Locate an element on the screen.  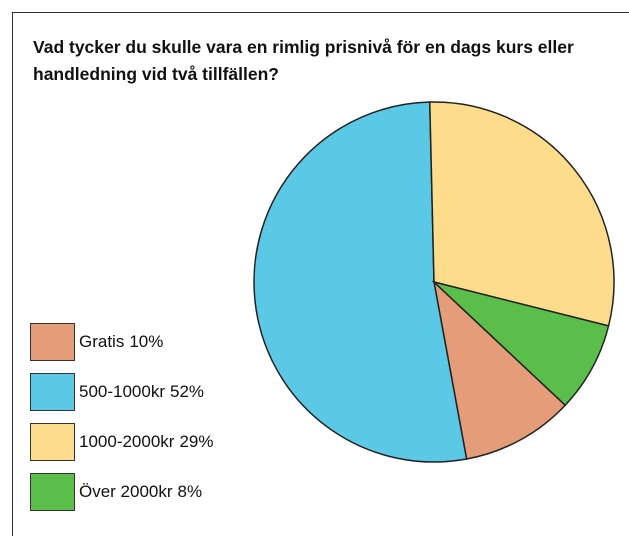
legend-item: Över 2000kr 8% is located at coordinates (116, 492).